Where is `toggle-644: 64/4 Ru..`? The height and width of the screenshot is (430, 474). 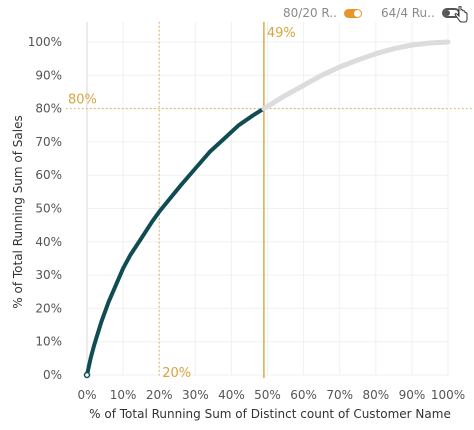 toggle-644: 64/4 Ru.. is located at coordinates (424, 13).